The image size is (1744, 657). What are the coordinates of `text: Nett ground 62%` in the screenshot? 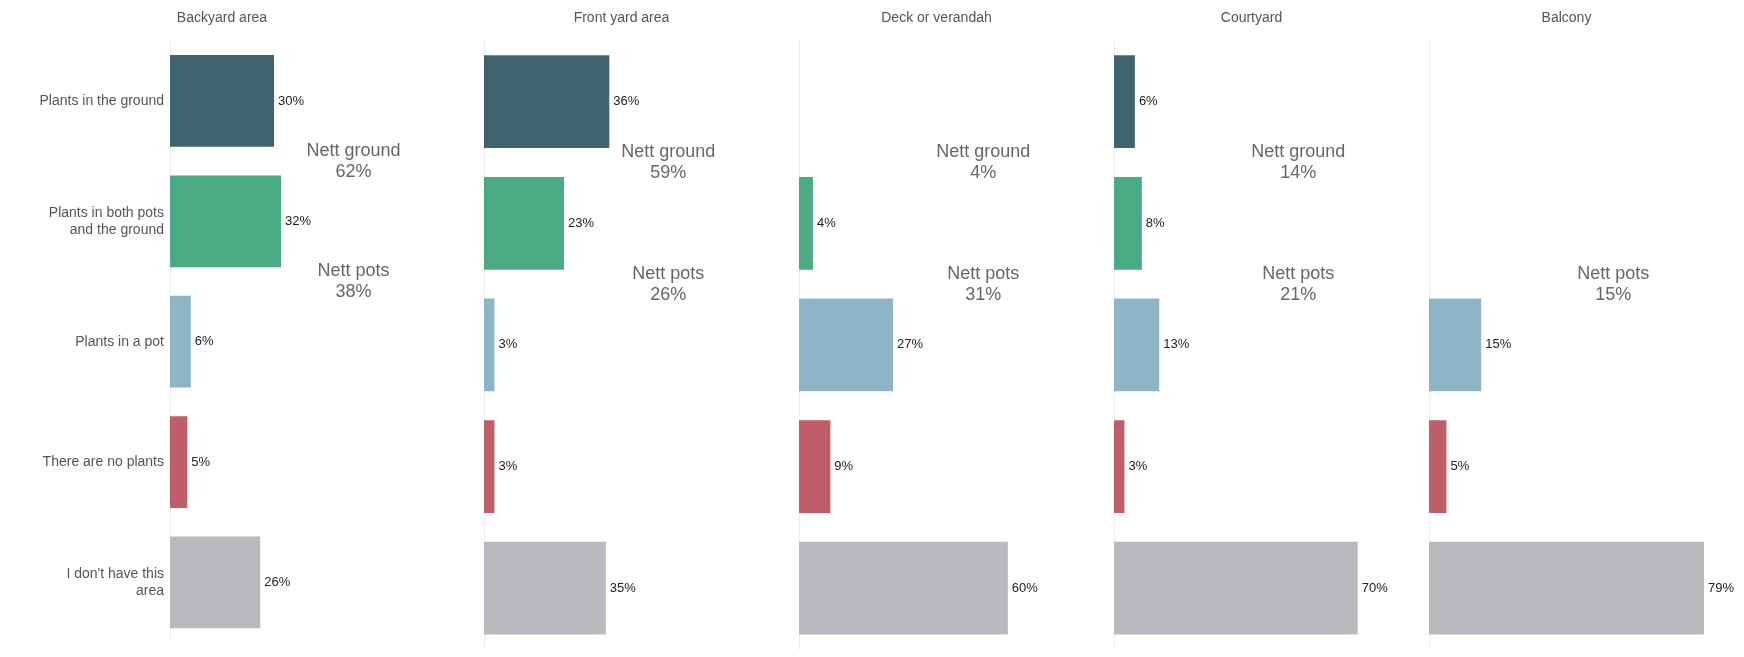 It's located at (353, 160).